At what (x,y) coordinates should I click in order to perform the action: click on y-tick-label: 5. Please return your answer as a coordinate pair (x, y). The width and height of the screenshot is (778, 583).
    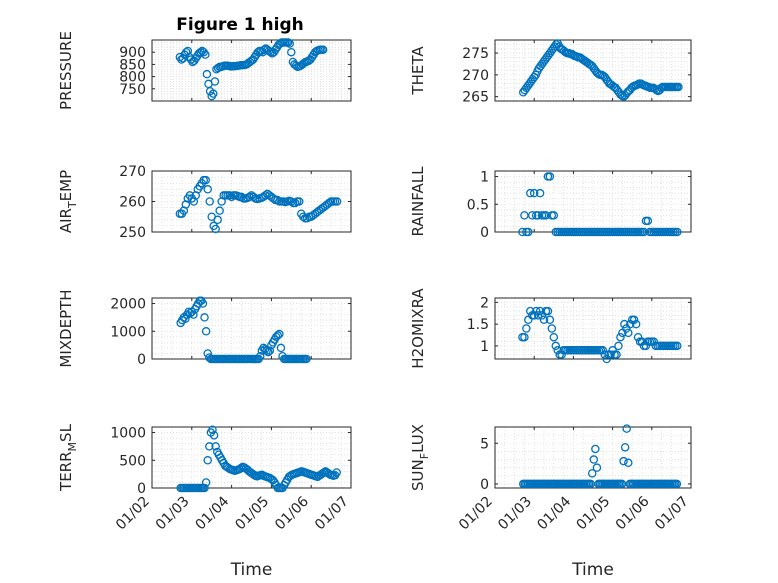
    Looking at the image, I should click on (484, 444).